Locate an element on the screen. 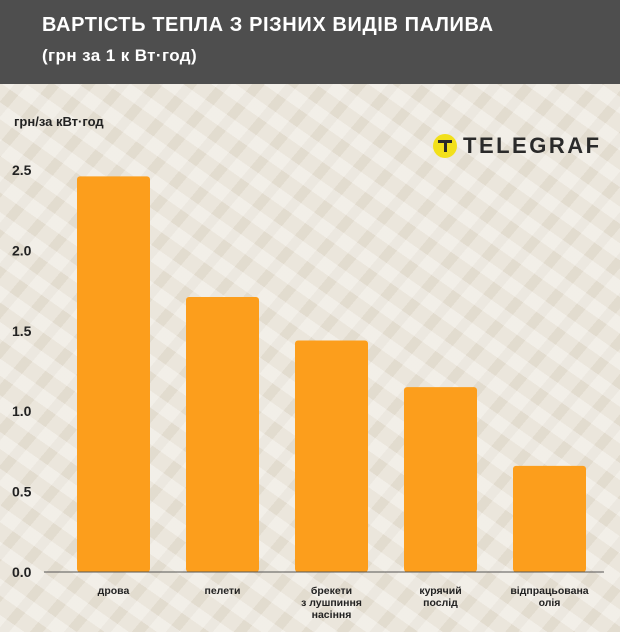 Image resolution: width=620 pixels, height=632 pixels. x-category-label: насіння is located at coordinates (332, 615).